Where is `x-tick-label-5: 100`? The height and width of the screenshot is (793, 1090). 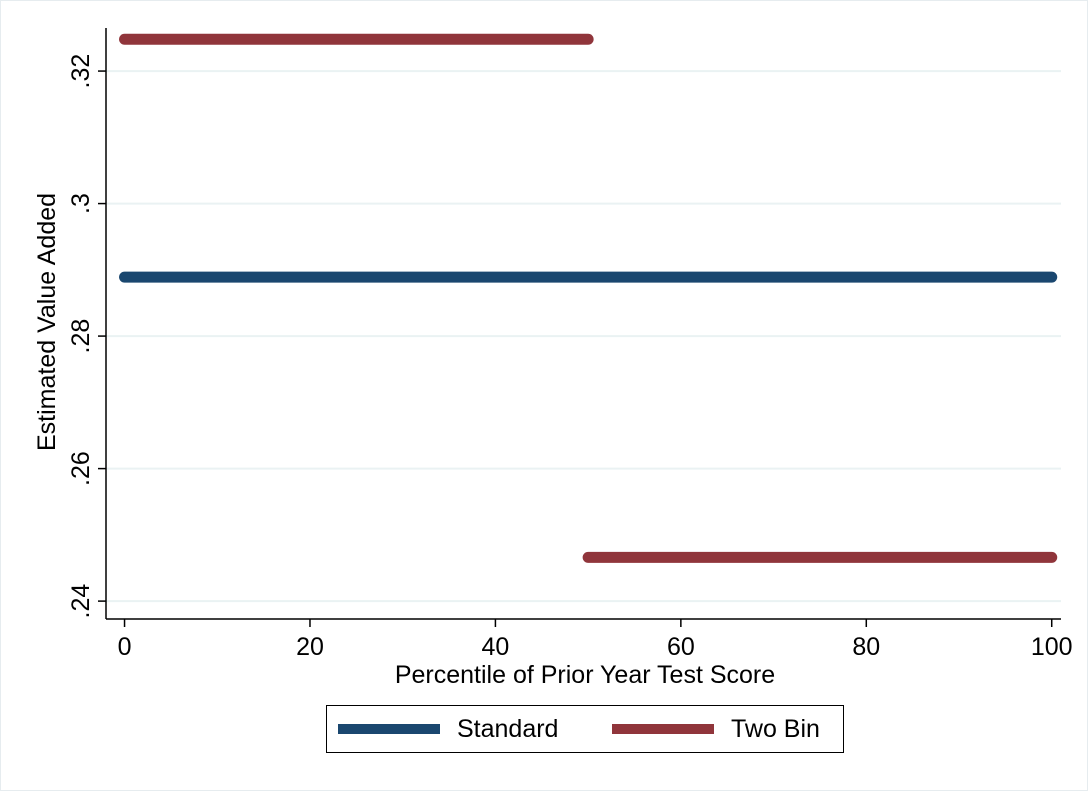 x-tick-label-5: 100 is located at coordinates (1052, 647).